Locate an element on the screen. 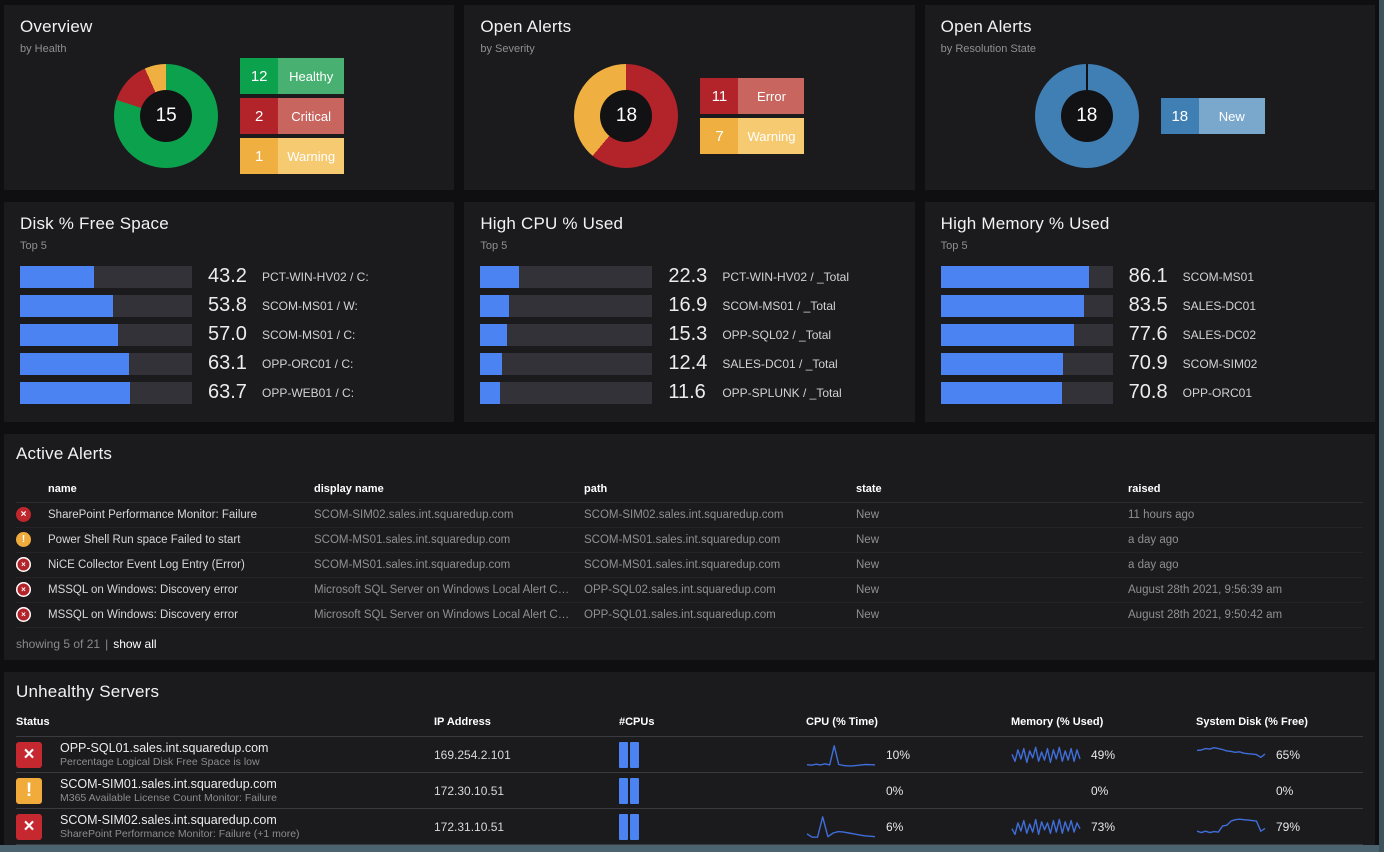  bar-value: 63.7 is located at coordinates (227, 392).